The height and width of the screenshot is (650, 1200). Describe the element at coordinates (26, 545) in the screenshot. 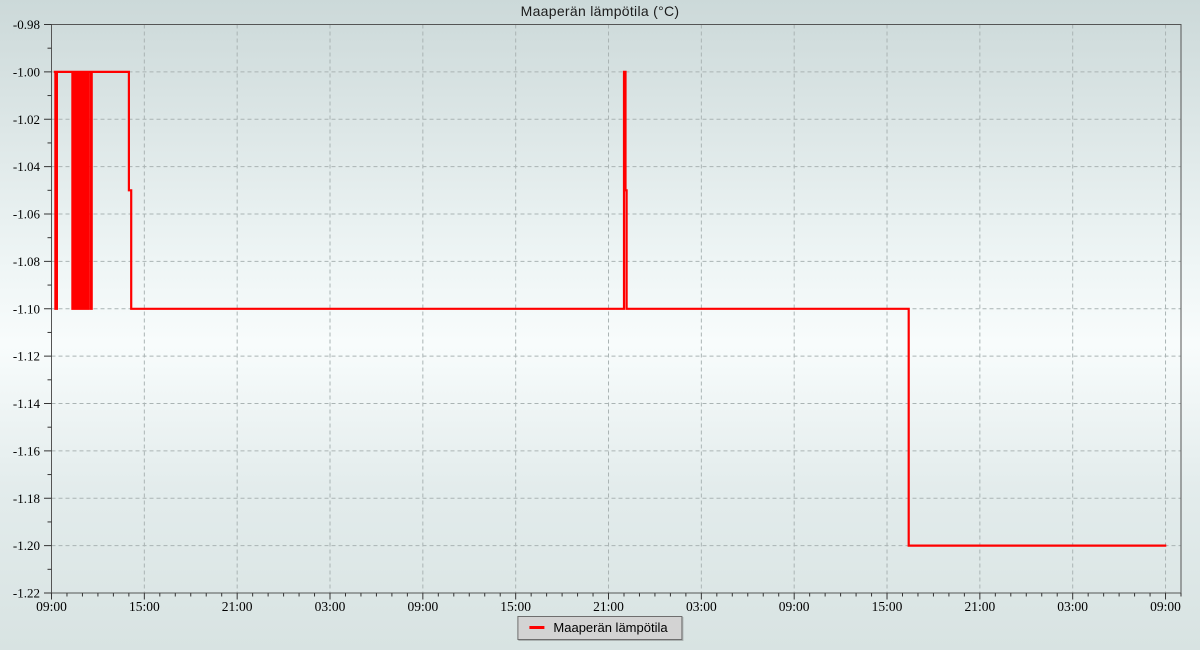

I see `y-tick-label: -1.20` at that location.